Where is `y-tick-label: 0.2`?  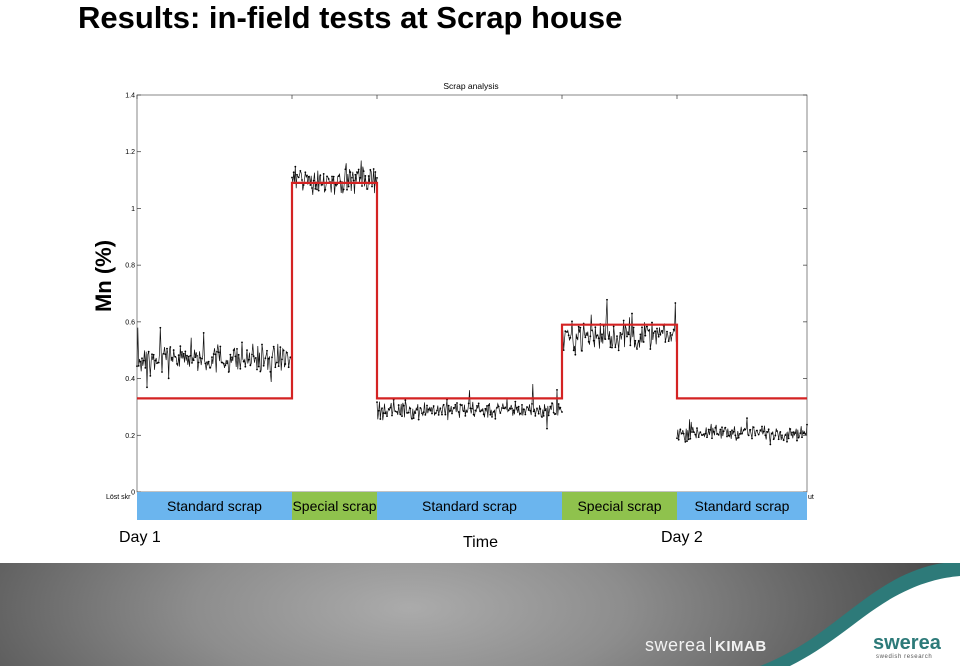
y-tick-label: 0.2 is located at coordinates (130, 436).